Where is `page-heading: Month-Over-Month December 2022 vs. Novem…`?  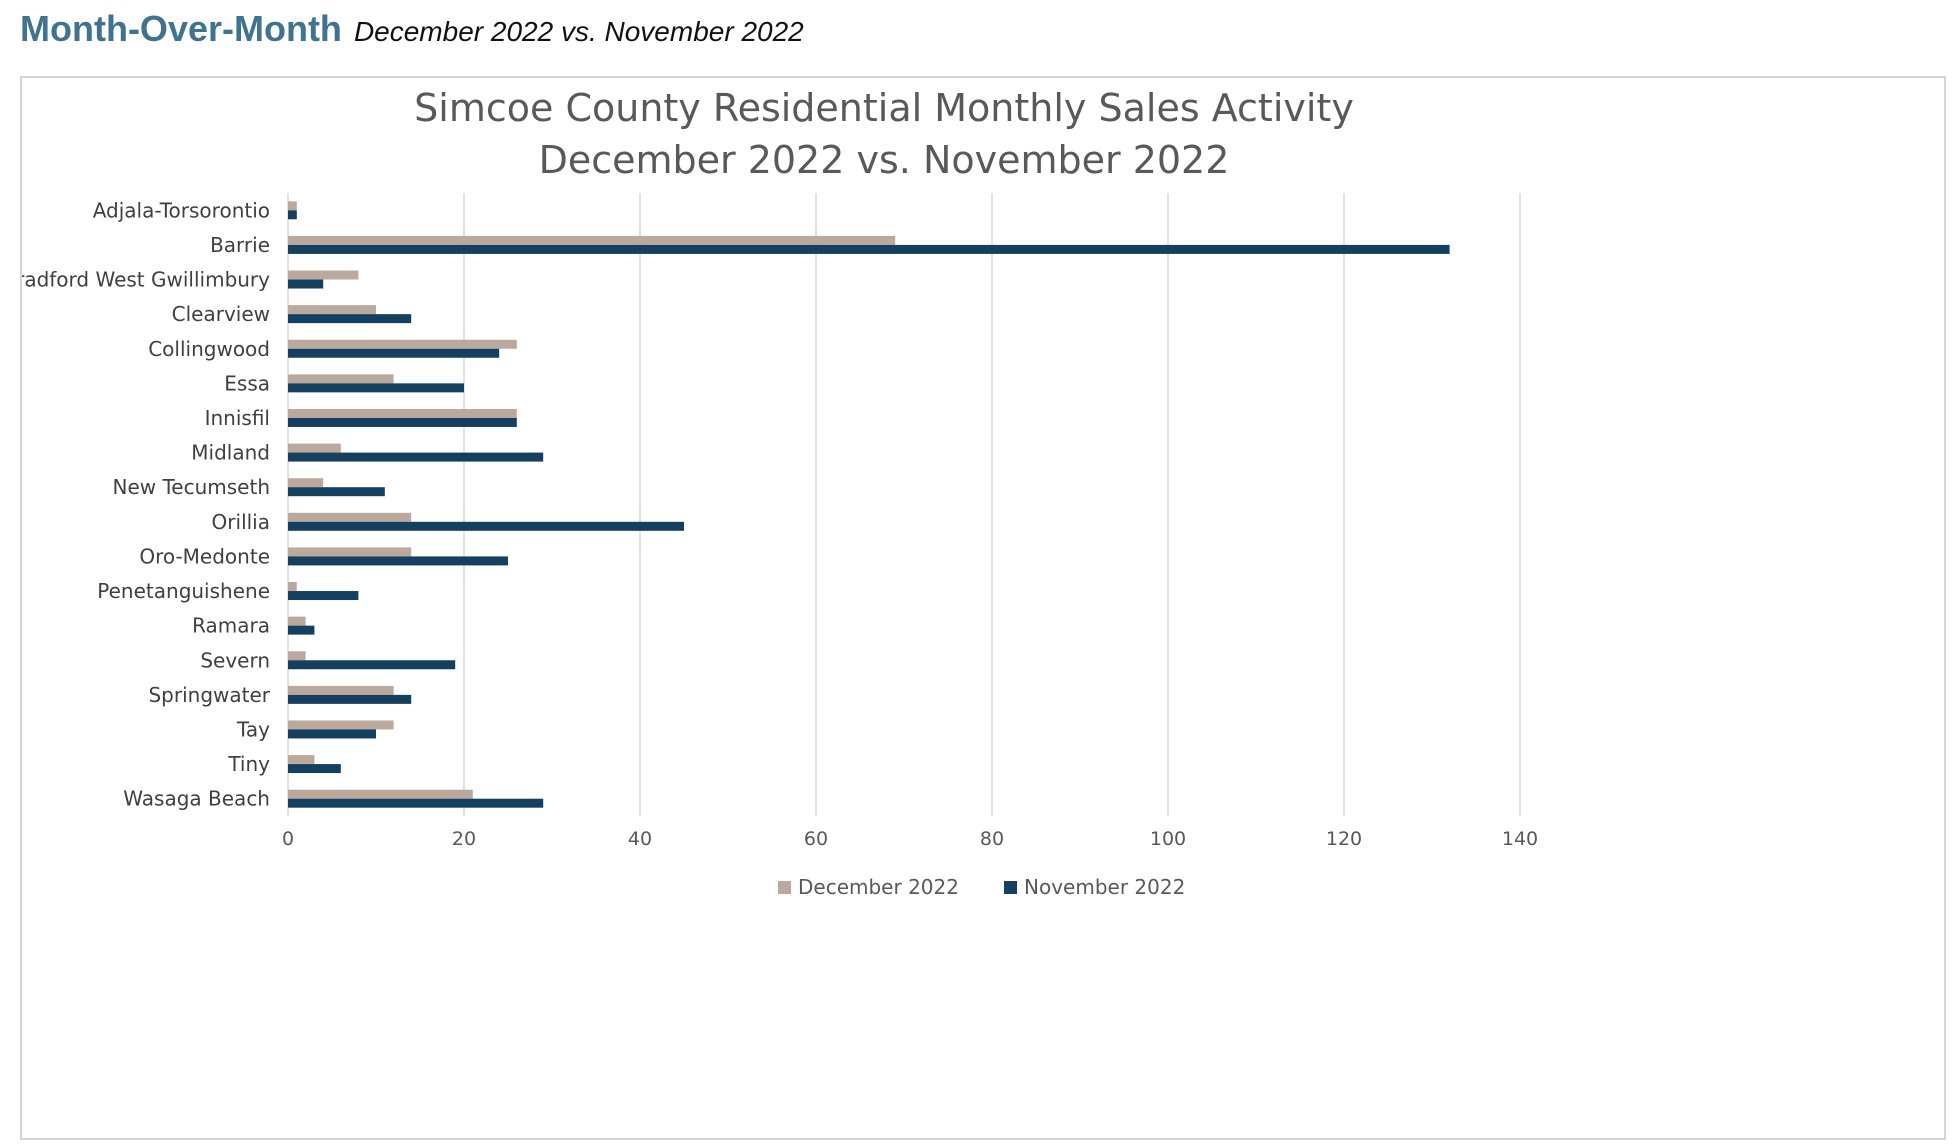
page-heading: Month-Over-Month December 2022 vs. Novem… is located at coordinates (412, 32).